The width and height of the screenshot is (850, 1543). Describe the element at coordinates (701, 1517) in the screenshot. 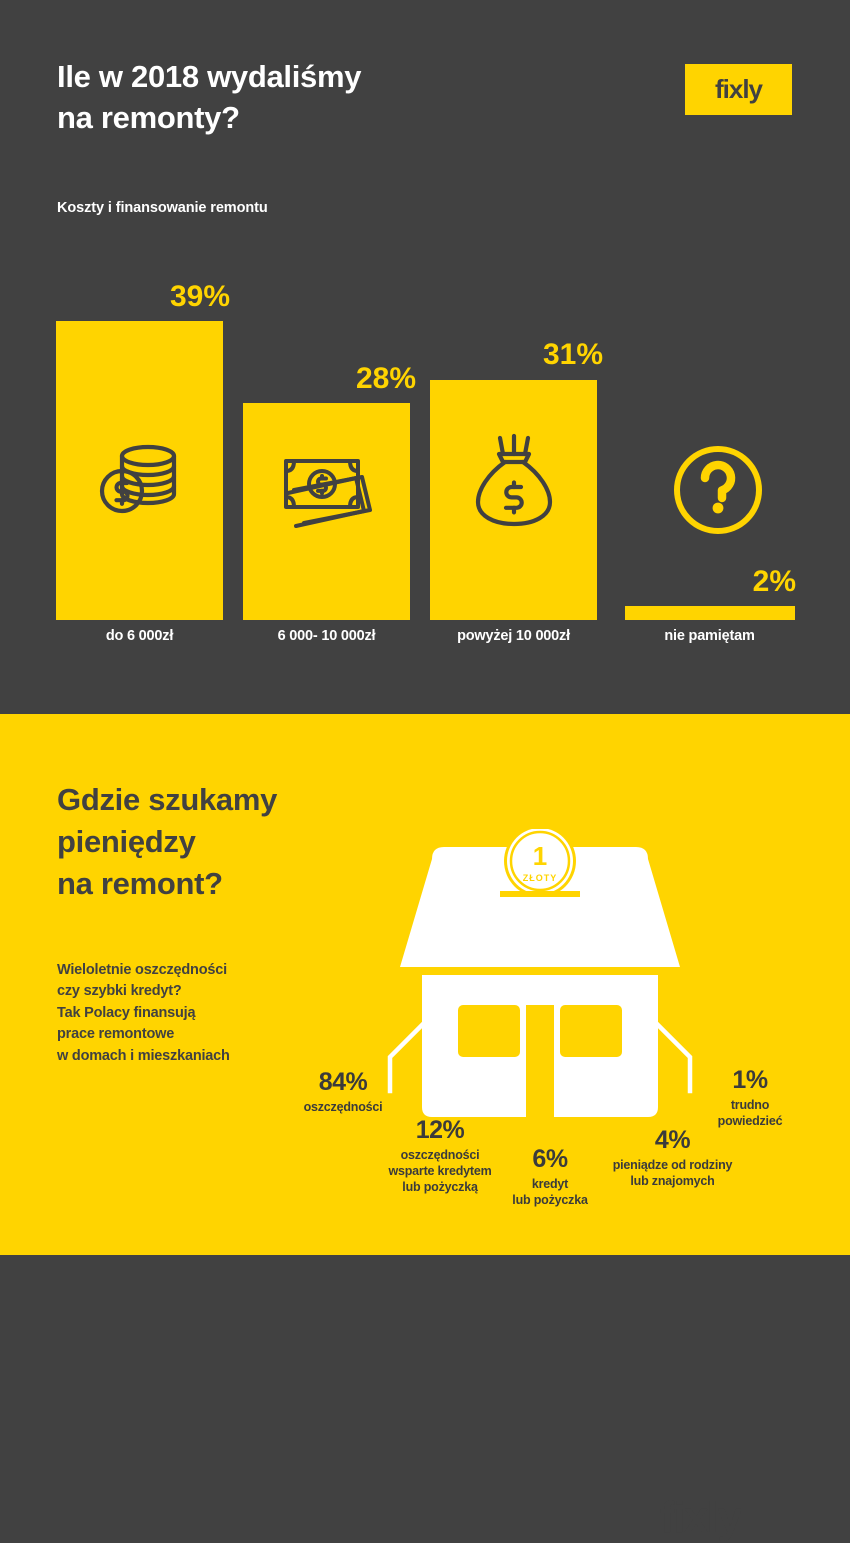

I see `fixly-logo-bottom: fixly` at that location.